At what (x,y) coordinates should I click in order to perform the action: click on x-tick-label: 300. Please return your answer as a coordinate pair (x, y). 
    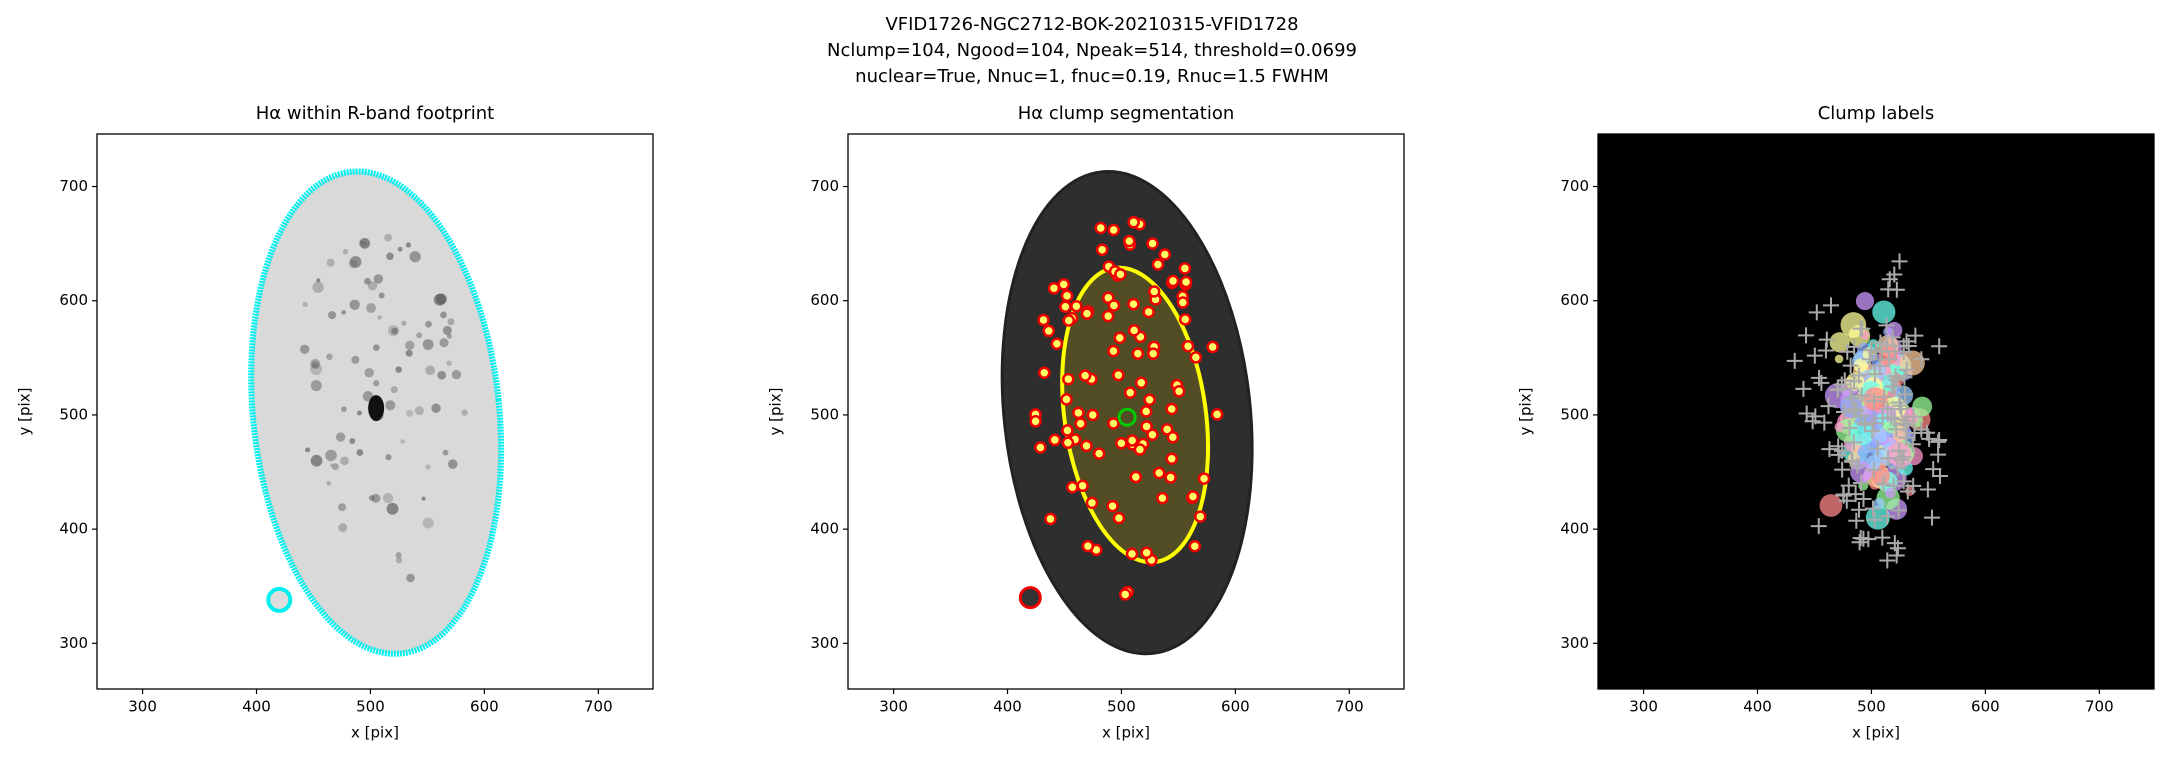
    Looking at the image, I should click on (142, 707).